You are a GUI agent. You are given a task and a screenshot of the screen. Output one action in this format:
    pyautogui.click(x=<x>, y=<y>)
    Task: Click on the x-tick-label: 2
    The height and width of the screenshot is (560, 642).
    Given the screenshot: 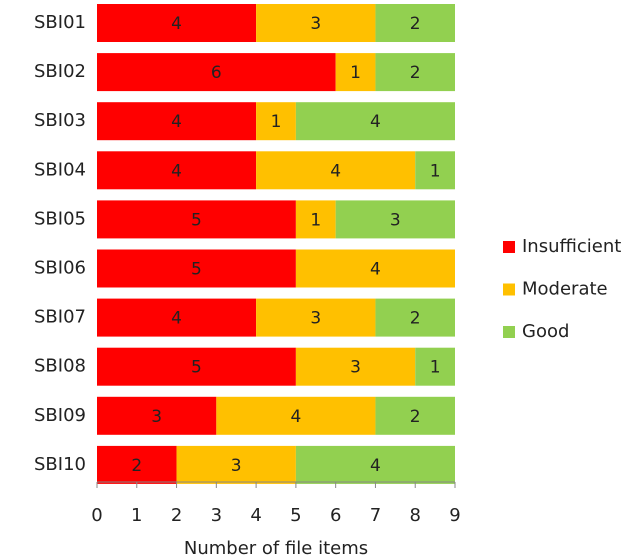 What is the action you would take?
    pyautogui.click(x=176, y=515)
    